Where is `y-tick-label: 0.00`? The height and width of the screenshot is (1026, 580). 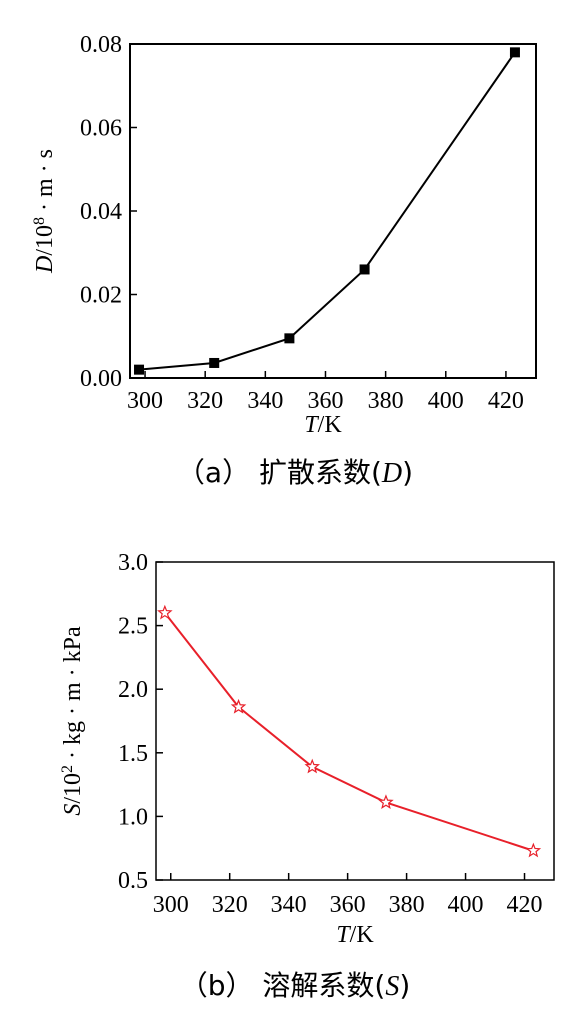 y-tick-label: 0.00 is located at coordinates (101, 379).